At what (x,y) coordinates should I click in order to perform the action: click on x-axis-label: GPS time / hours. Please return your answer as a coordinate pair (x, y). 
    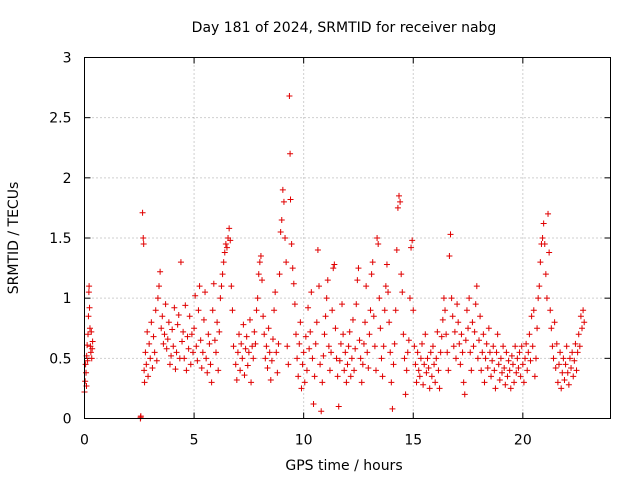
    Looking at the image, I should click on (343, 466).